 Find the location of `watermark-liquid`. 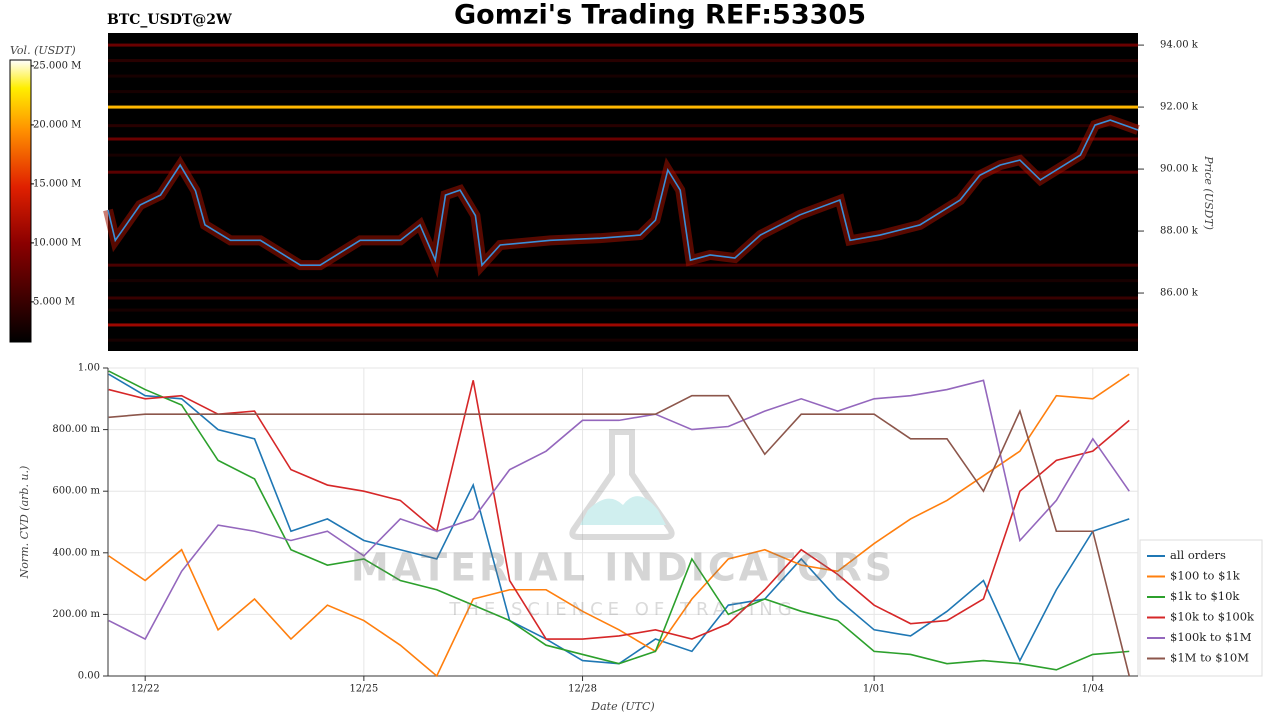

watermark-liquid is located at coordinates (623, 510).